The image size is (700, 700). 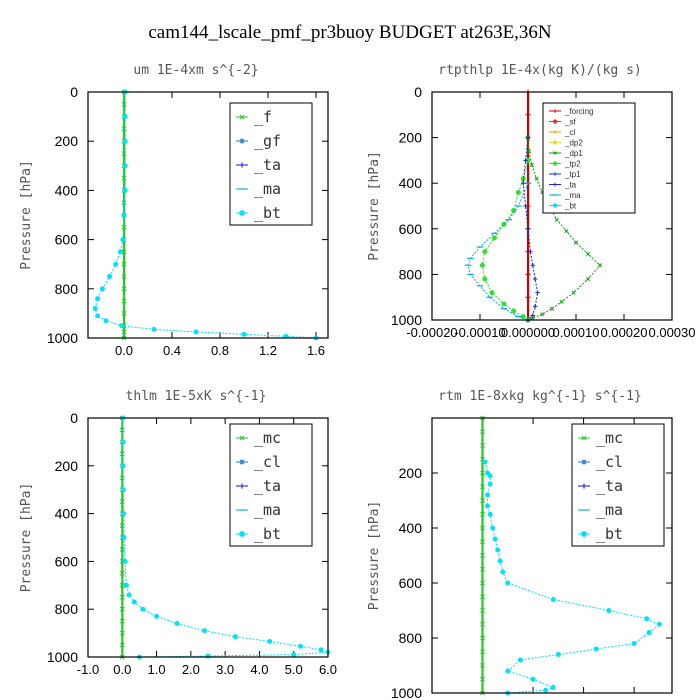 What do you see at coordinates (498, 252) in the screenshot?
I see `series-line-ma` at bounding box center [498, 252].